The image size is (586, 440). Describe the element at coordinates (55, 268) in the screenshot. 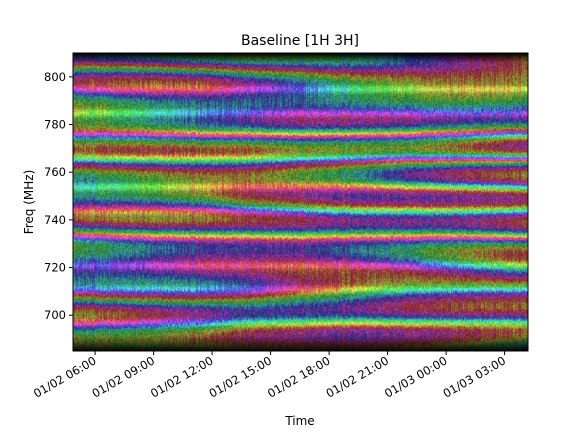

I see `y-tick-label: 720` at that location.